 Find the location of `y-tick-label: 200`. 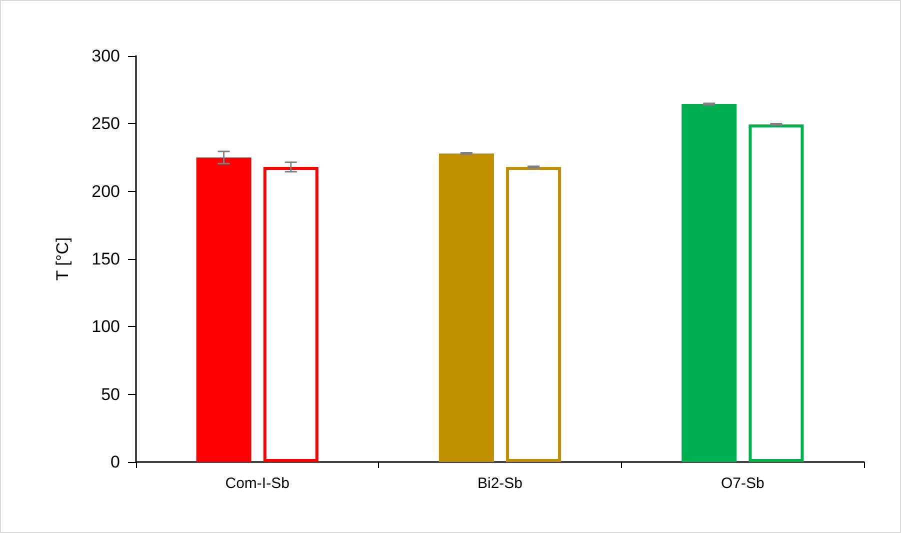

y-tick-label: 200 is located at coordinates (106, 191).